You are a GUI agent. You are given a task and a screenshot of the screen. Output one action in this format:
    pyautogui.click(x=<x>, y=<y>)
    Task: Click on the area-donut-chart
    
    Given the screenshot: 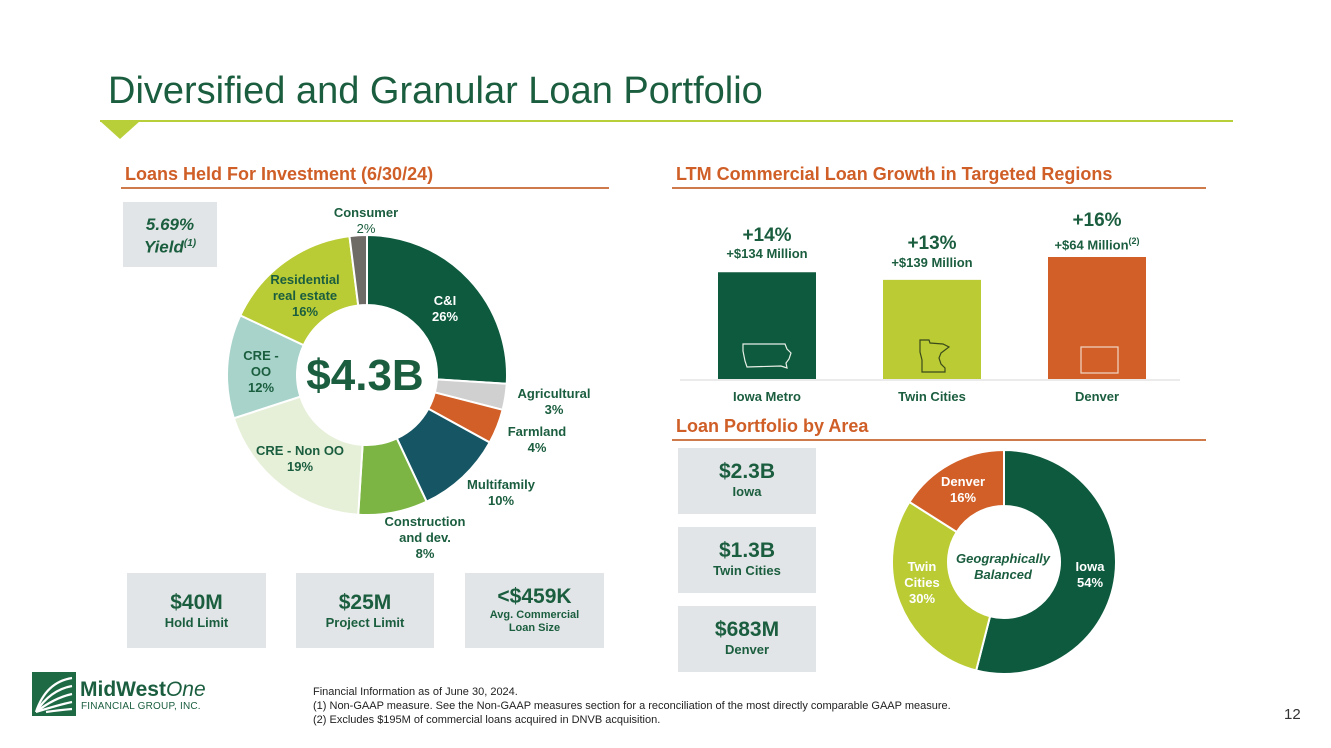 What is the action you would take?
    pyautogui.click(x=1004, y=561)
    